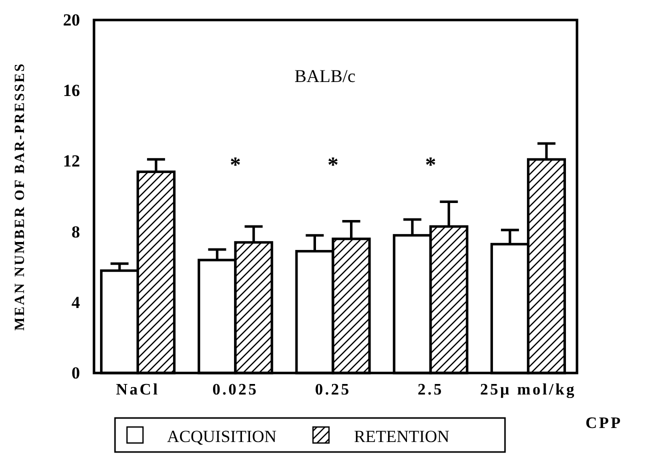 This screenshot has height=456, width=647. Describe the element at coordinates (71, 161) in the screenshot. I see `y-tick-label: 12` at that location.